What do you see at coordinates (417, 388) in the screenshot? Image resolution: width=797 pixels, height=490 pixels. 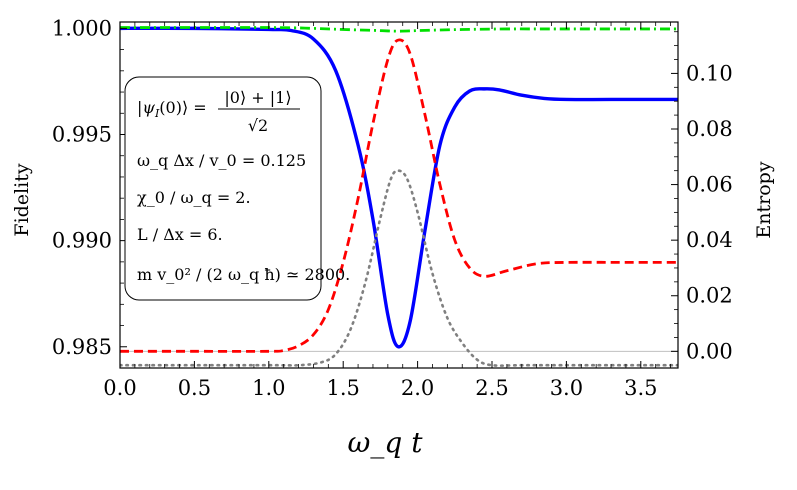 I see `x-tick-label-4: 2.0` at bounding box center [417, 388].